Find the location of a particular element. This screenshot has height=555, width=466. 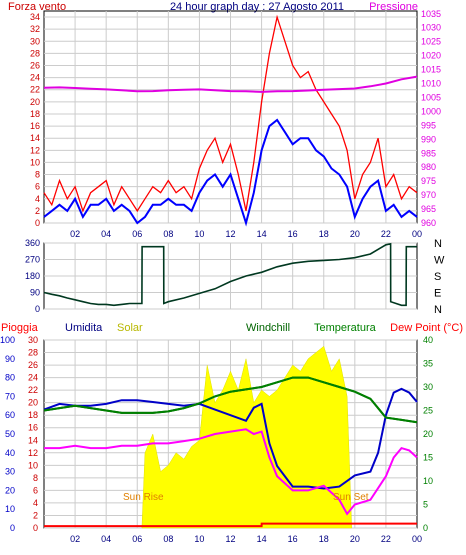

dewpoint-series-line is located at coordinates (231, 472).